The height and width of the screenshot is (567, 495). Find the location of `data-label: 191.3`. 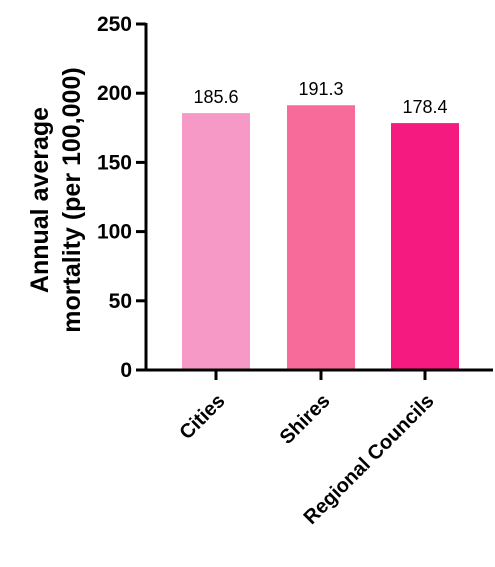

data-label: 191.3 is located at coordinates (320, 89).